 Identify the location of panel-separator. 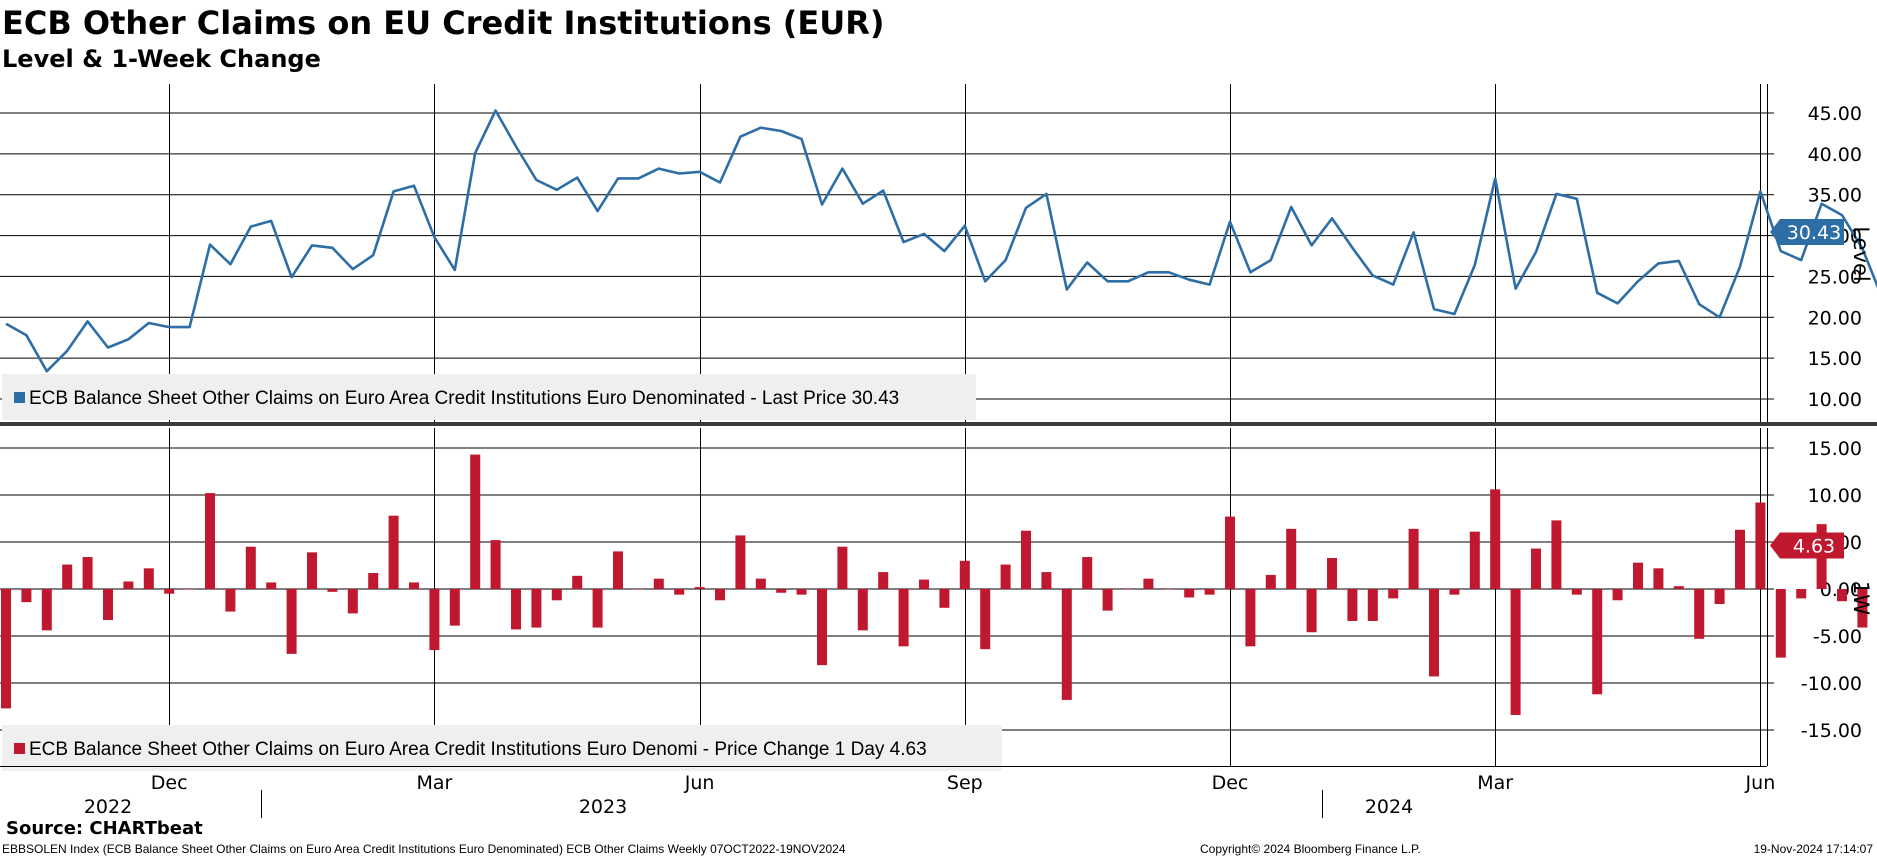
(938, 424).